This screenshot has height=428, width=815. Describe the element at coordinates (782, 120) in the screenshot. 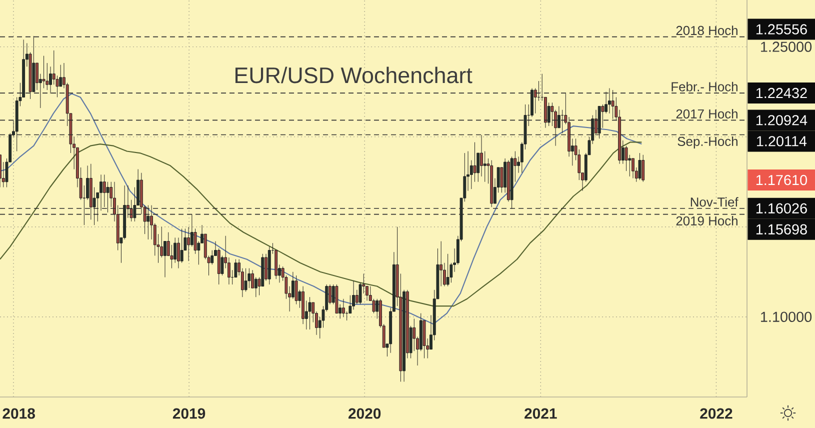

I see `text: 1.20924` at that location.